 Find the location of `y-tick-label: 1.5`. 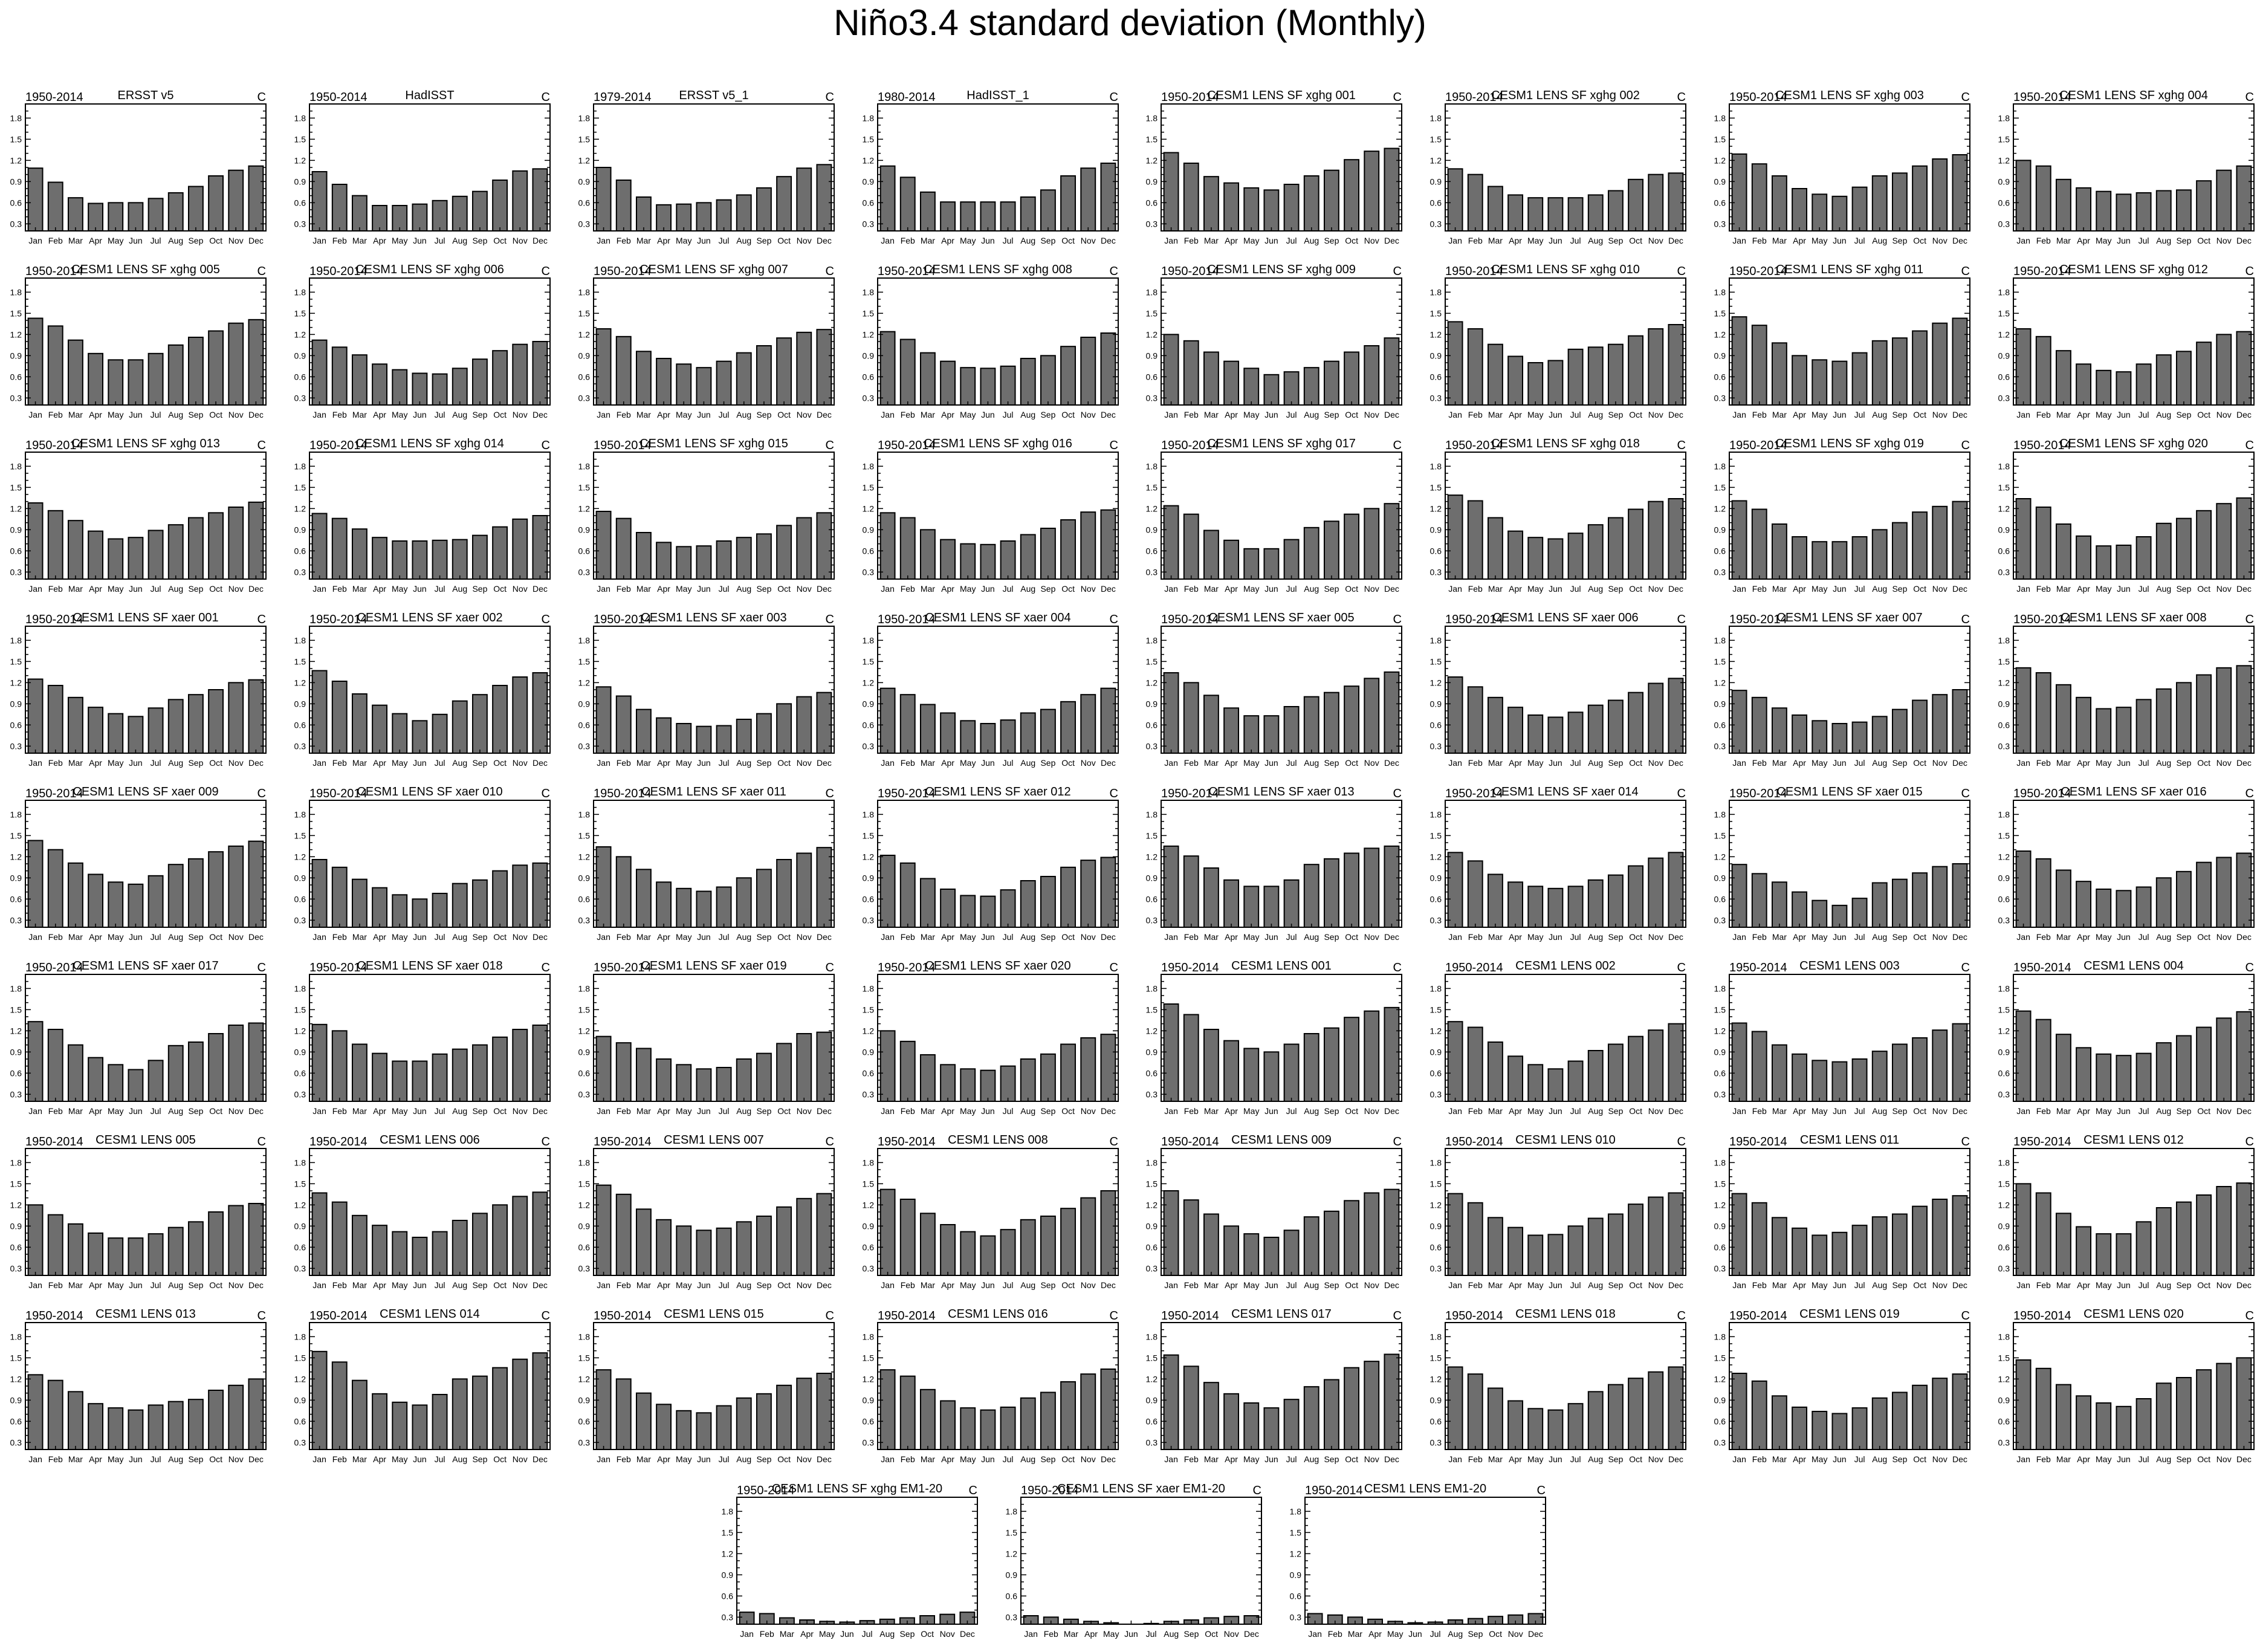

y-tick-label: 1.5 is located at coordinates (16, 1183).